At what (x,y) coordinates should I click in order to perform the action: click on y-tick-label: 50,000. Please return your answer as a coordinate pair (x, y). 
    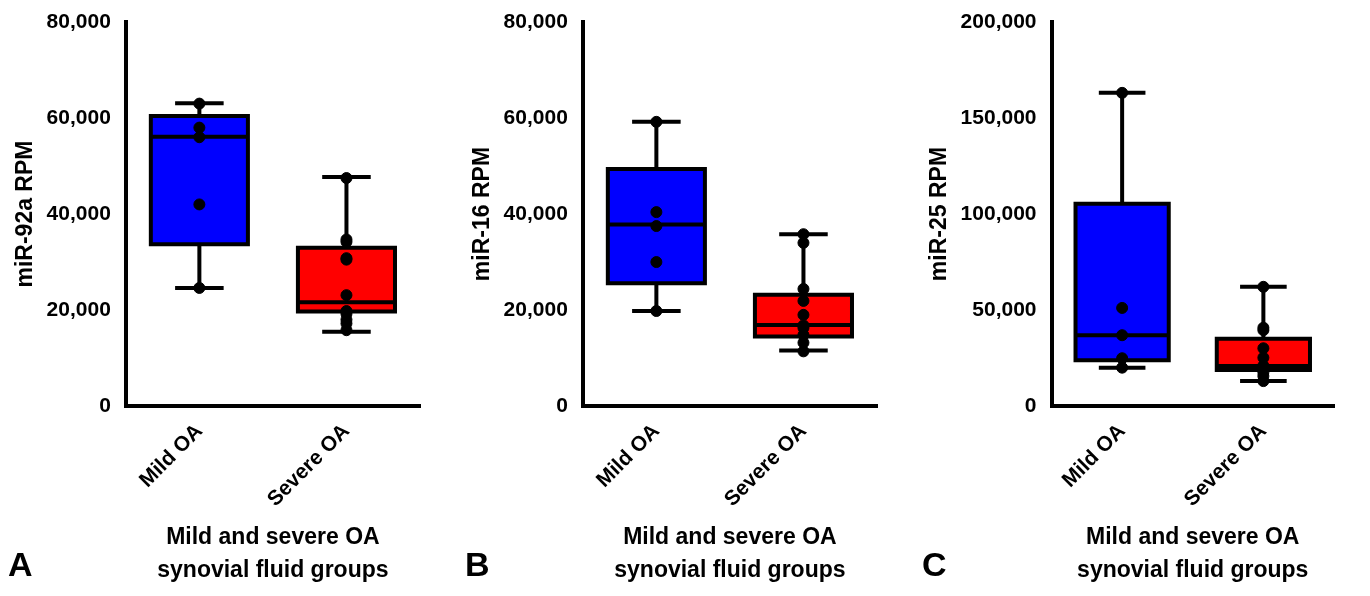
    Looking at the image, I should click on (1004, 308).